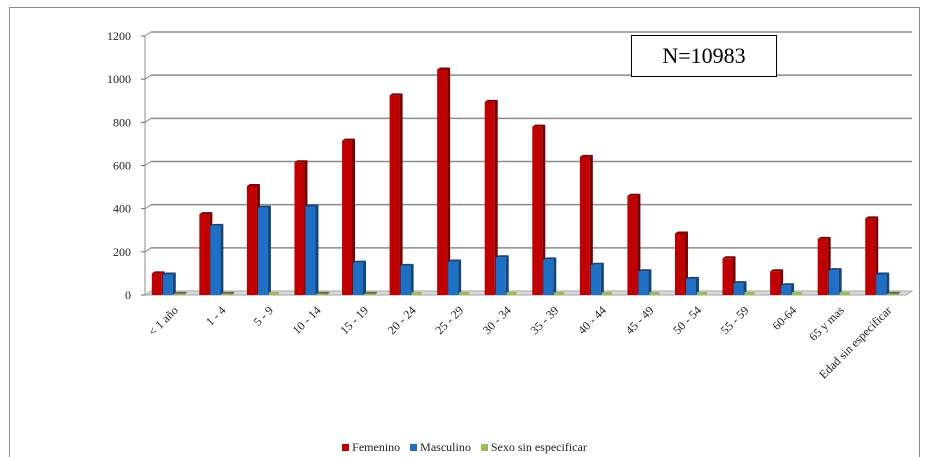  Describe the element at coordinates (687, 320) in the screenshot. I see `x-tick-label: 50 - 54` at that location.